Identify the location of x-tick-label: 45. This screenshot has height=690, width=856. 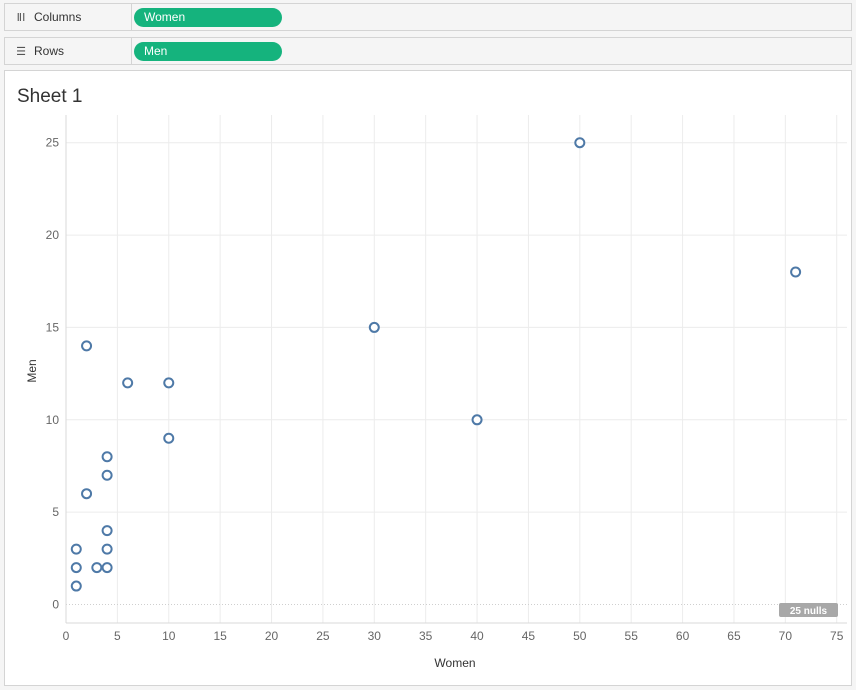
(529, 636).